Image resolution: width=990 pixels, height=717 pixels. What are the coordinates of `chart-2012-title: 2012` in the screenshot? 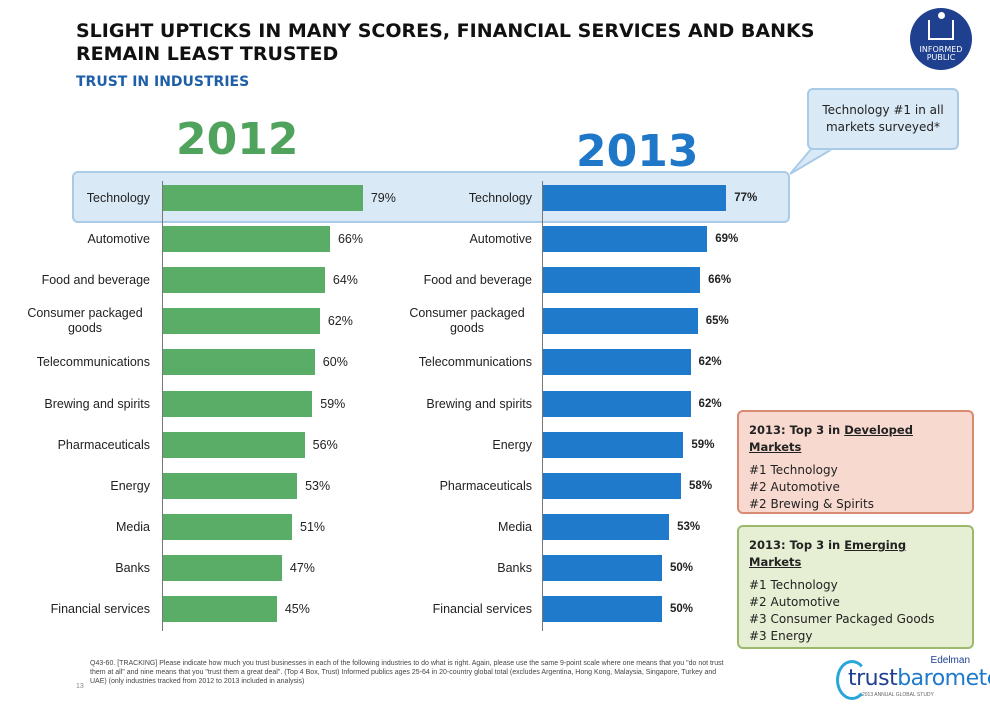 It's located at (237, 139).